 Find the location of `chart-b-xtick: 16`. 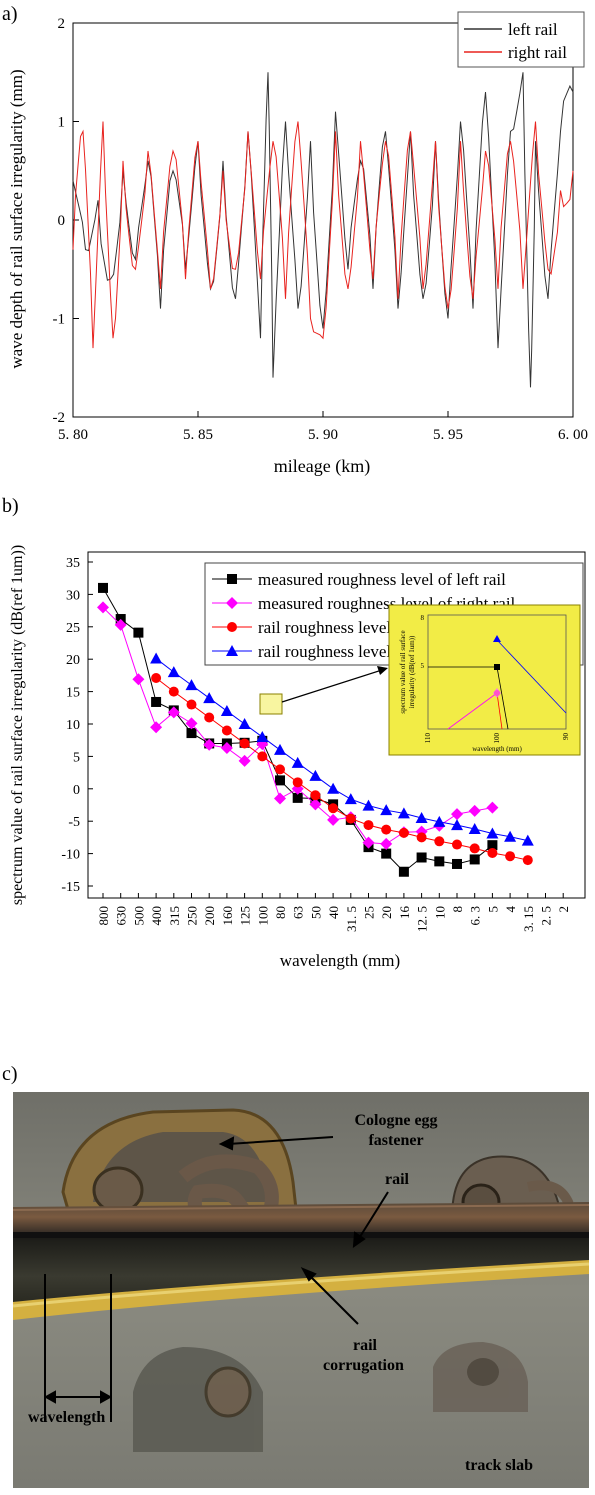

chart-b-xtick: 16 is located at coordinates (404, 913).